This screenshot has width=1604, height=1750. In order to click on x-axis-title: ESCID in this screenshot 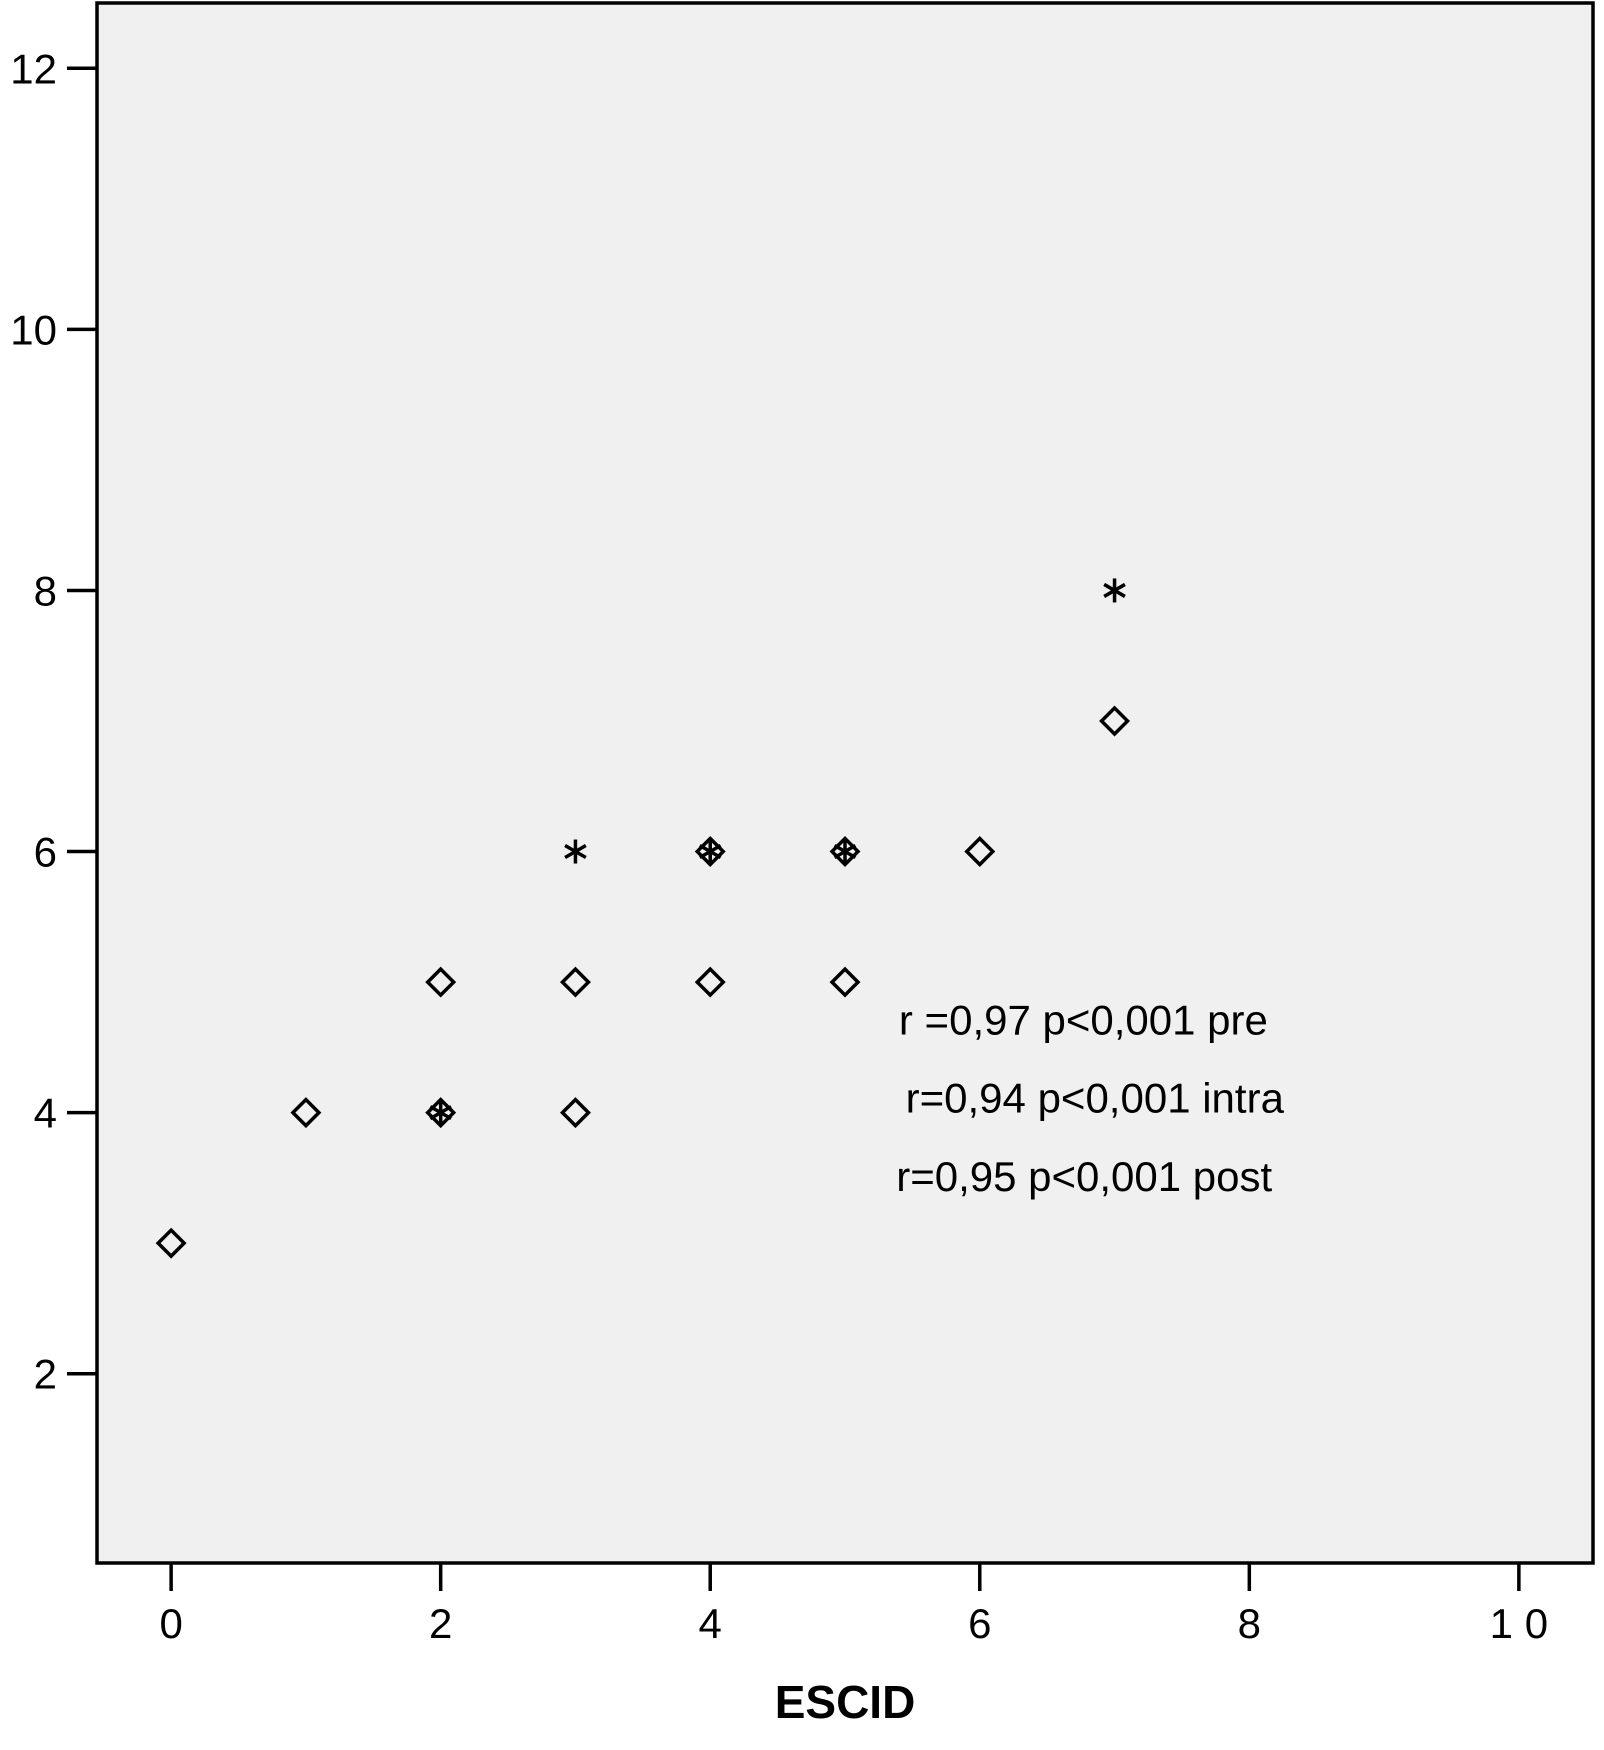, I will do `click(845, 1702)`.